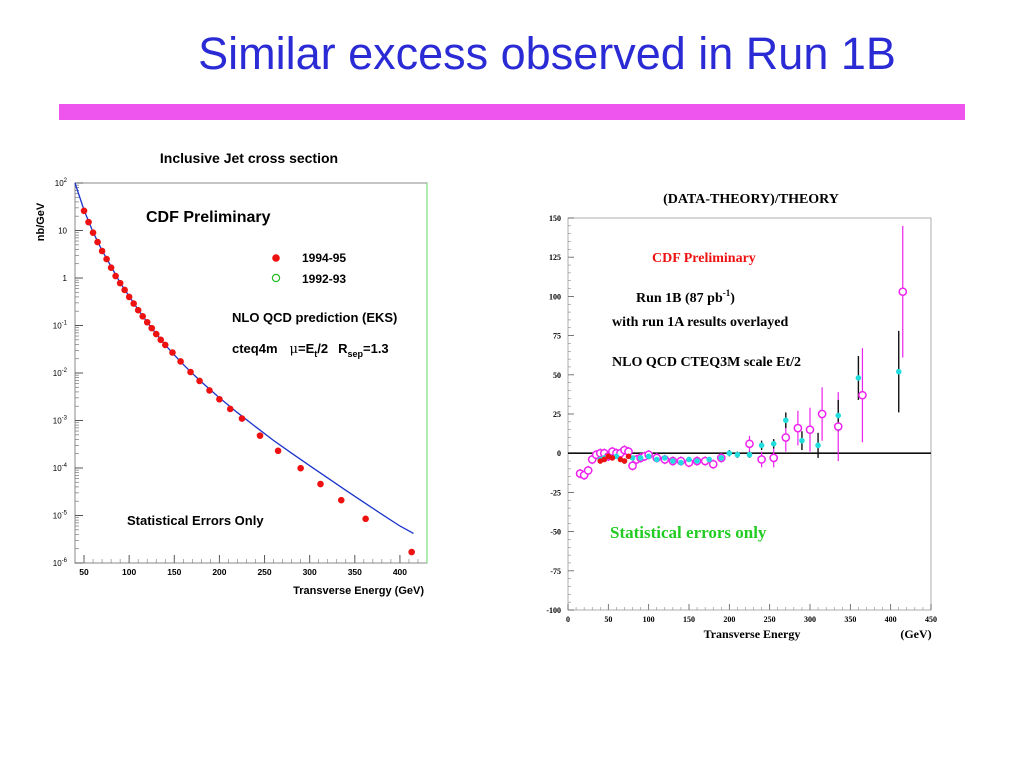 The width and height of the screenshot is (1024, 768). Describe the element at coordinates (608, 619) in the screenshot. I see `right-x-tick-label: 50` at that location.